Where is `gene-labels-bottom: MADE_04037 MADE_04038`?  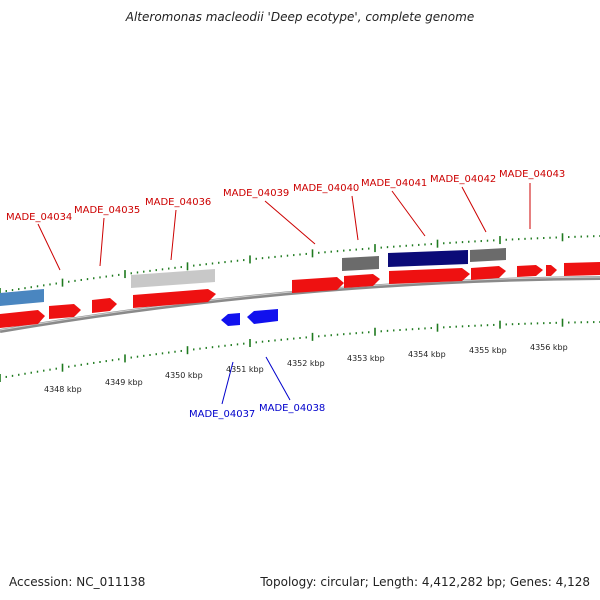
gene-labels-bottom: MADE_04037 MADE_04038 is located at coordinates (257, 411).